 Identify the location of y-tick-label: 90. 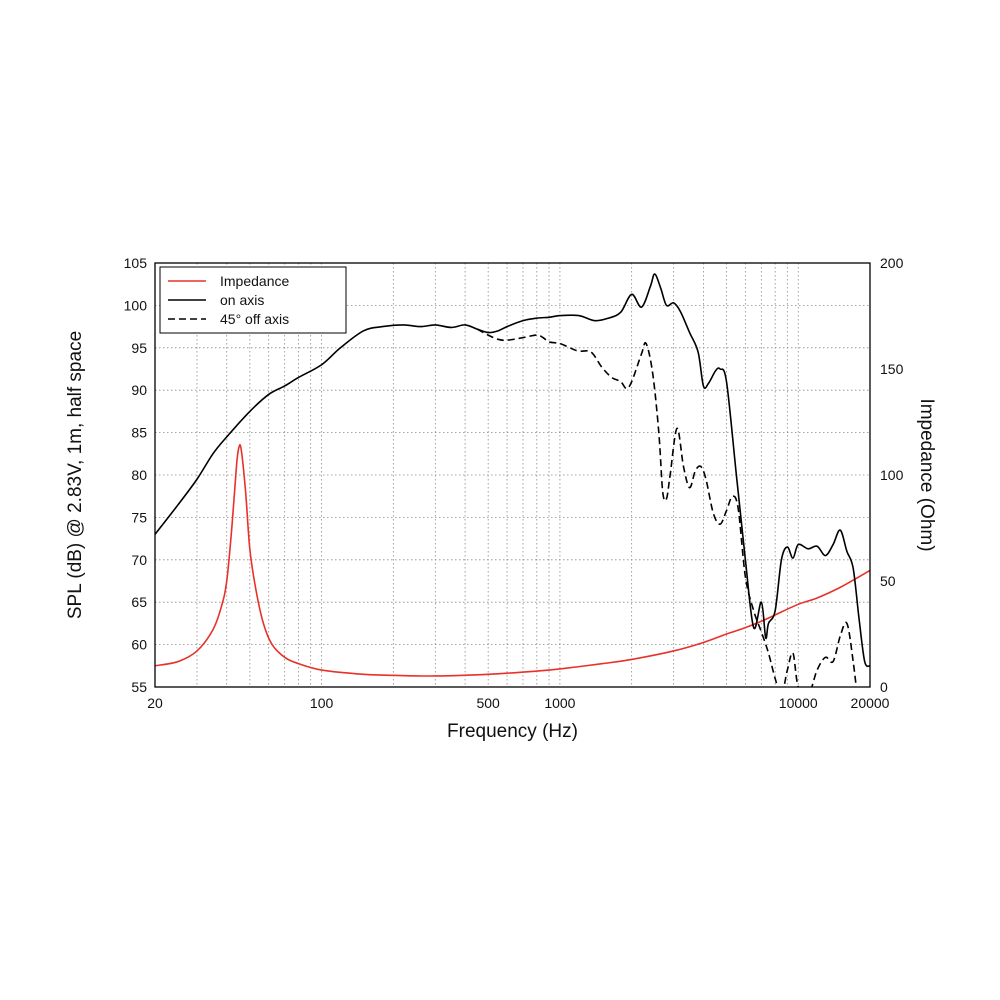
(139, 390).